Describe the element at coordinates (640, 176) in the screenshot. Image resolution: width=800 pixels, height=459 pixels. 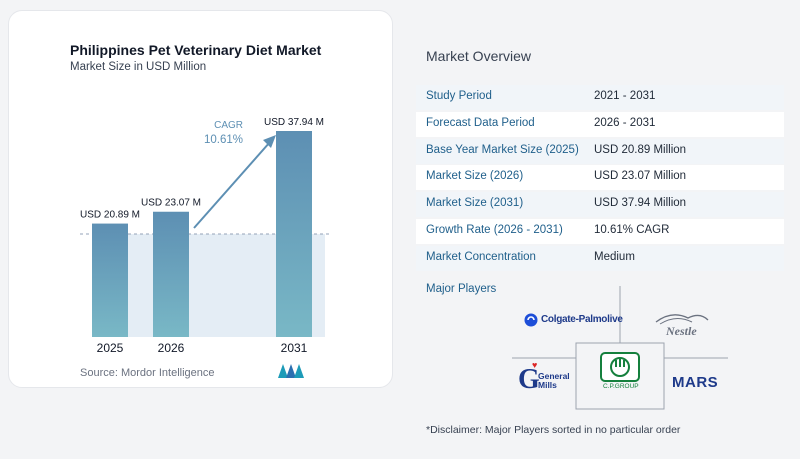
I see `overview-row-value: USD 23.07 Million` at that location.